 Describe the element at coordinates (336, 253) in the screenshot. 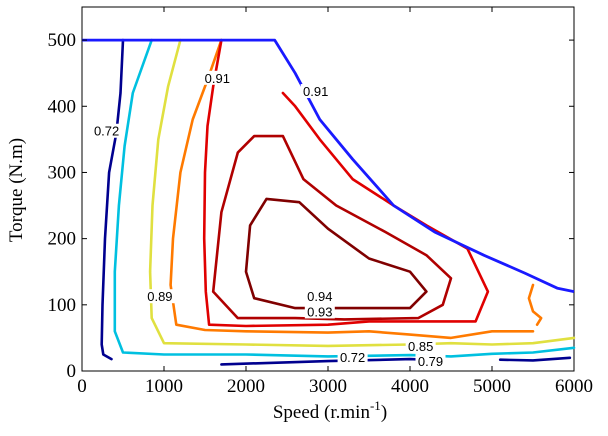

I see `contour-0.94-segment-0` at that location.